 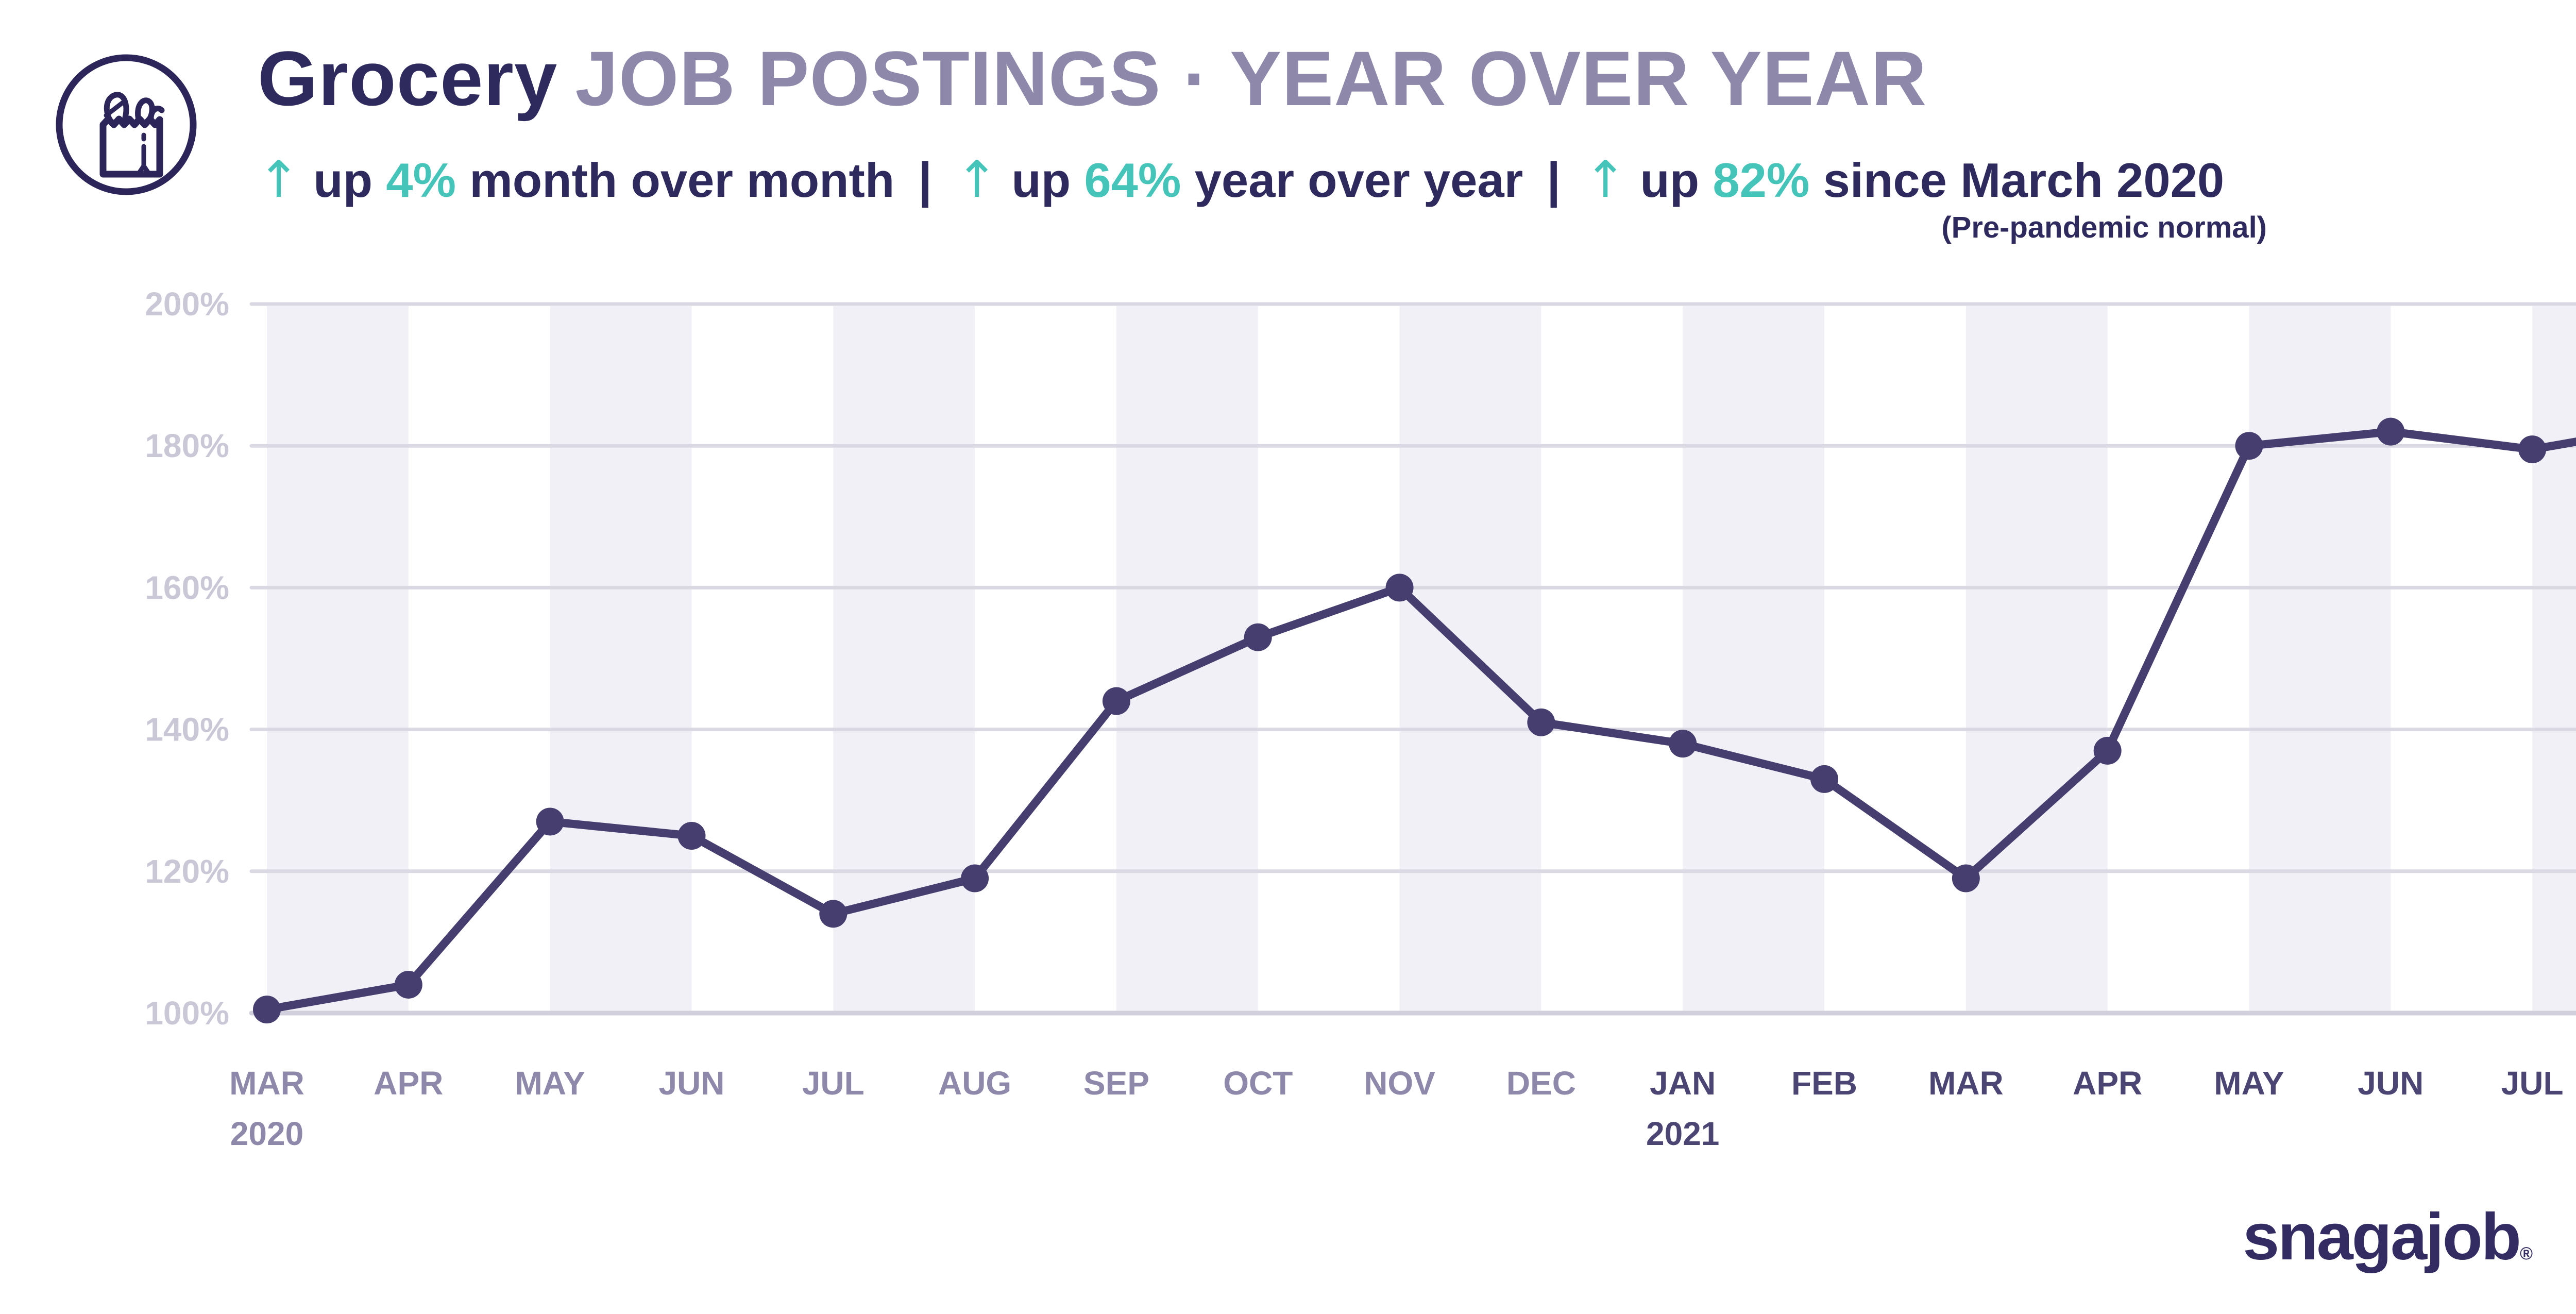 What do you see at coordinates (1761, 180) in the screenshot?
I see `stat-value: 82%` at bounding box center [1761, 180].